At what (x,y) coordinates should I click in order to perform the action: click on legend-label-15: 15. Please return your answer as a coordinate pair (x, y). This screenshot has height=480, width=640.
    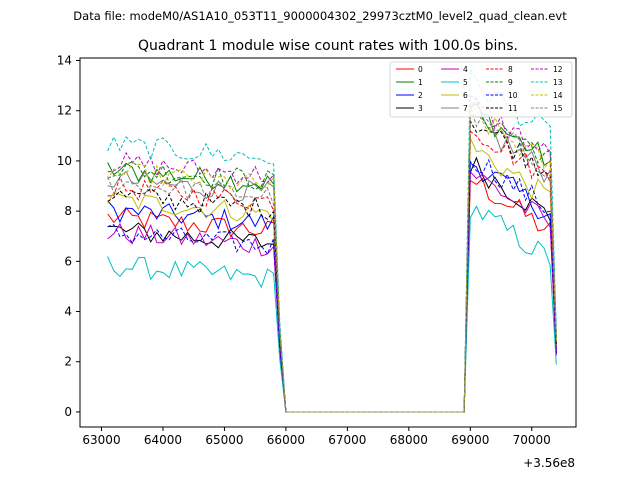
    Looking at the image, I should click on (558, 108).